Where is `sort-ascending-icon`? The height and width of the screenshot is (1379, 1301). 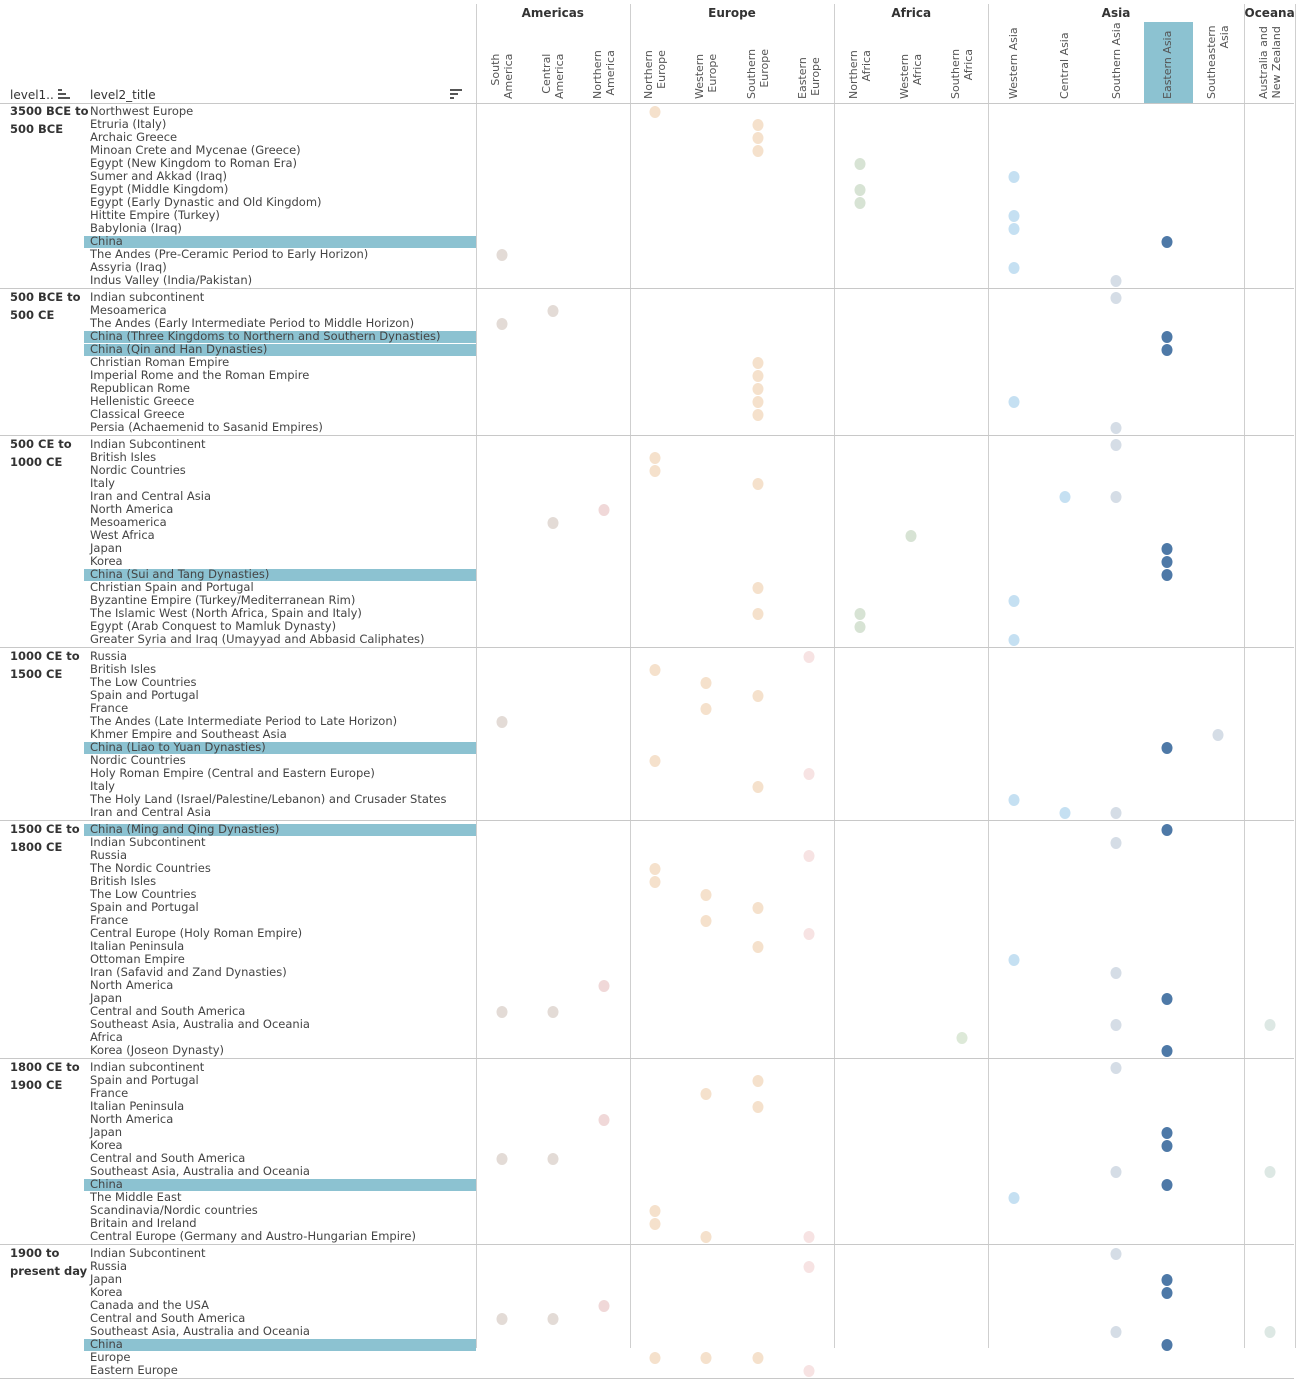 sort-ascending-icon is located at coordinates (64, 94).